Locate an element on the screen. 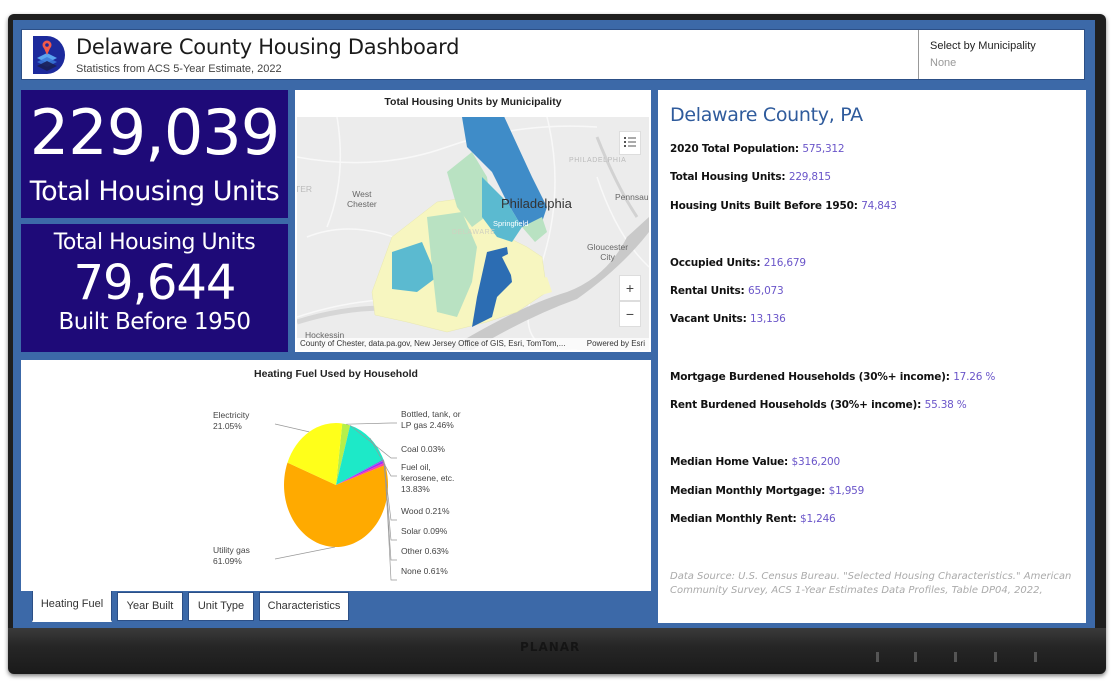 The image size is (1115, 681). legend-button is located at coordinates (630, 143).